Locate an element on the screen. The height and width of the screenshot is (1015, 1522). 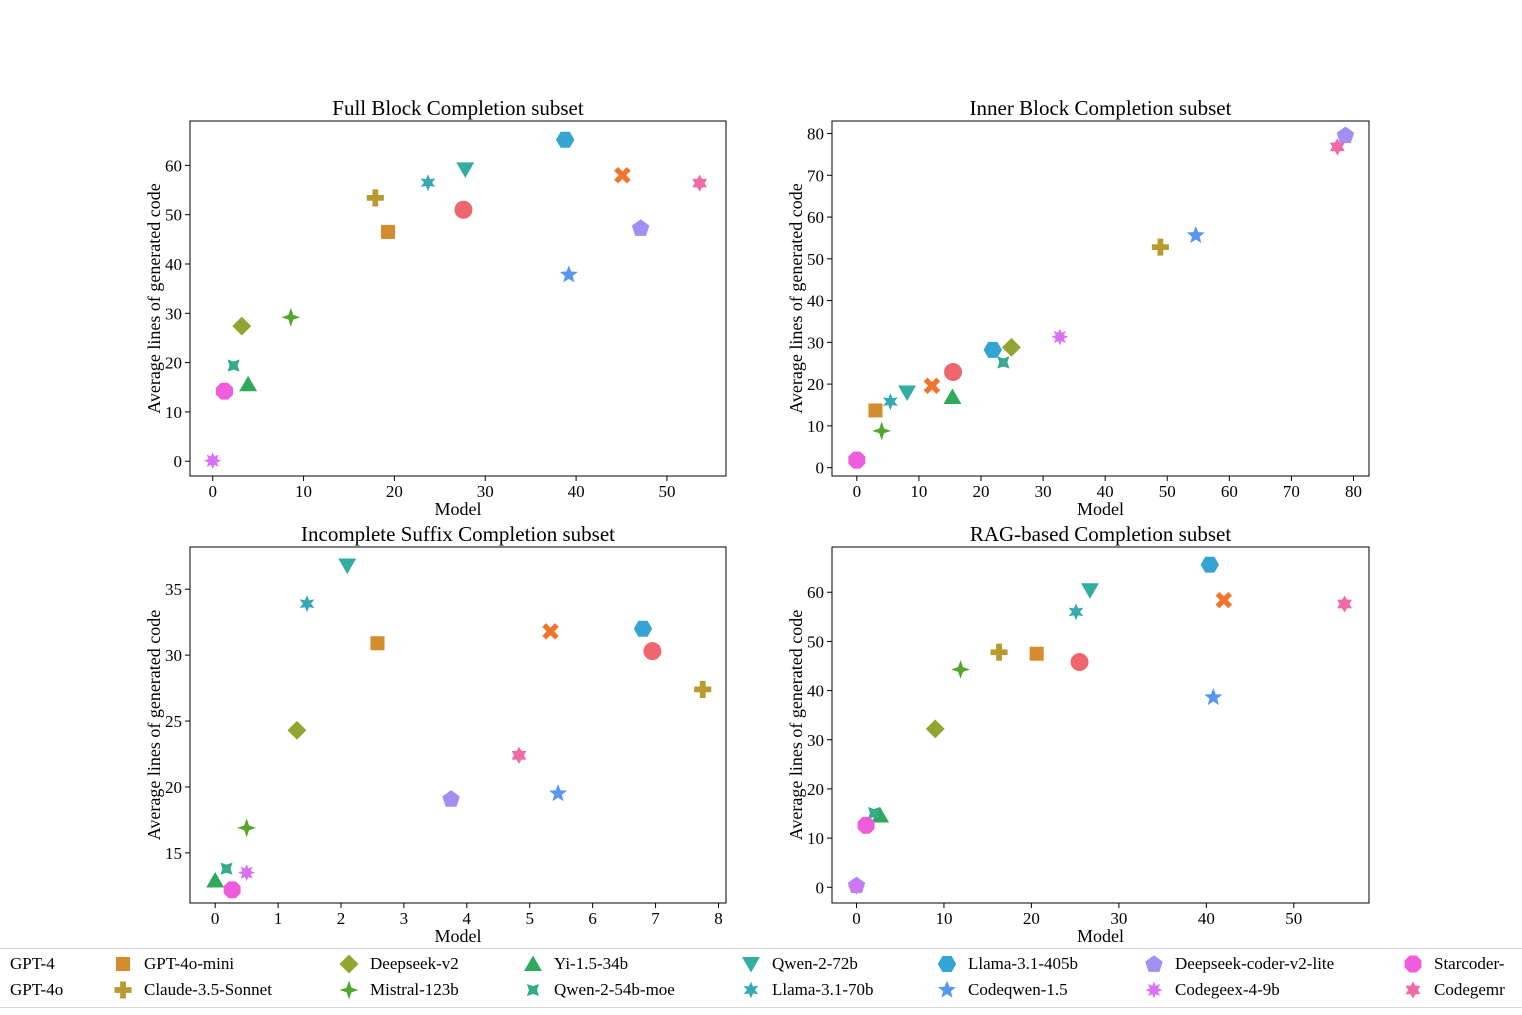
legend-item: Claude-3.5-Sonnet is located at coordinates (192, 990).